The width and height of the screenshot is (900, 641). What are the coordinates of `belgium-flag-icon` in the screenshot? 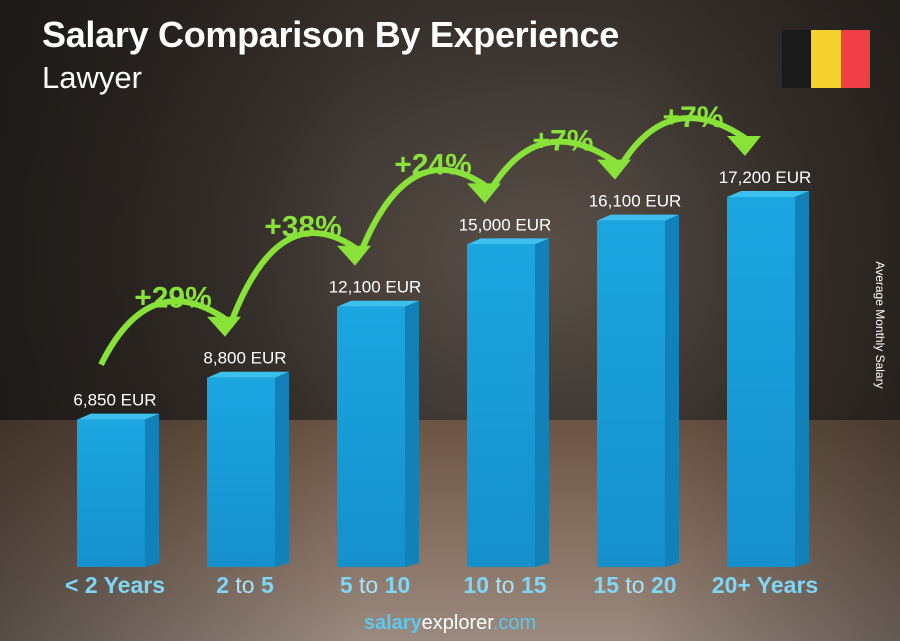 It's located at (826, 59).